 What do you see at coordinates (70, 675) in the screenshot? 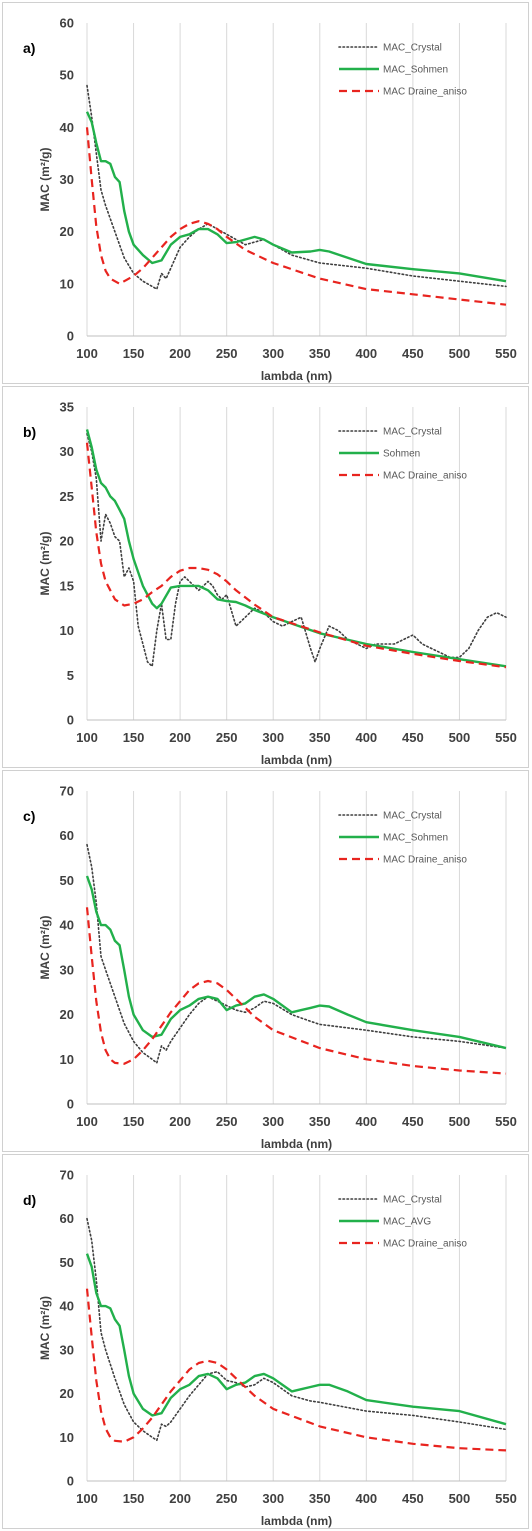
I see `y-tick-label: 5` at bounding box center [70, 675].